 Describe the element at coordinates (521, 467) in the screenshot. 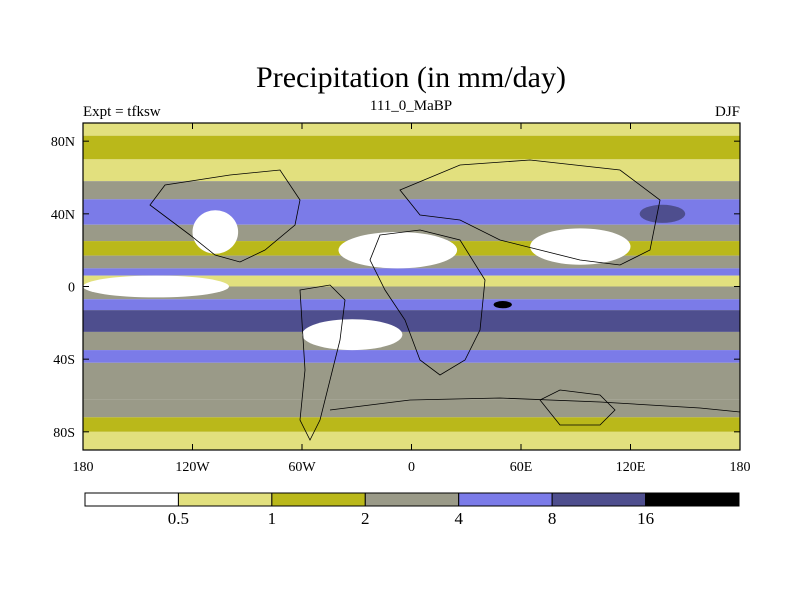

I see `x-tick-label: 60E` at that location.